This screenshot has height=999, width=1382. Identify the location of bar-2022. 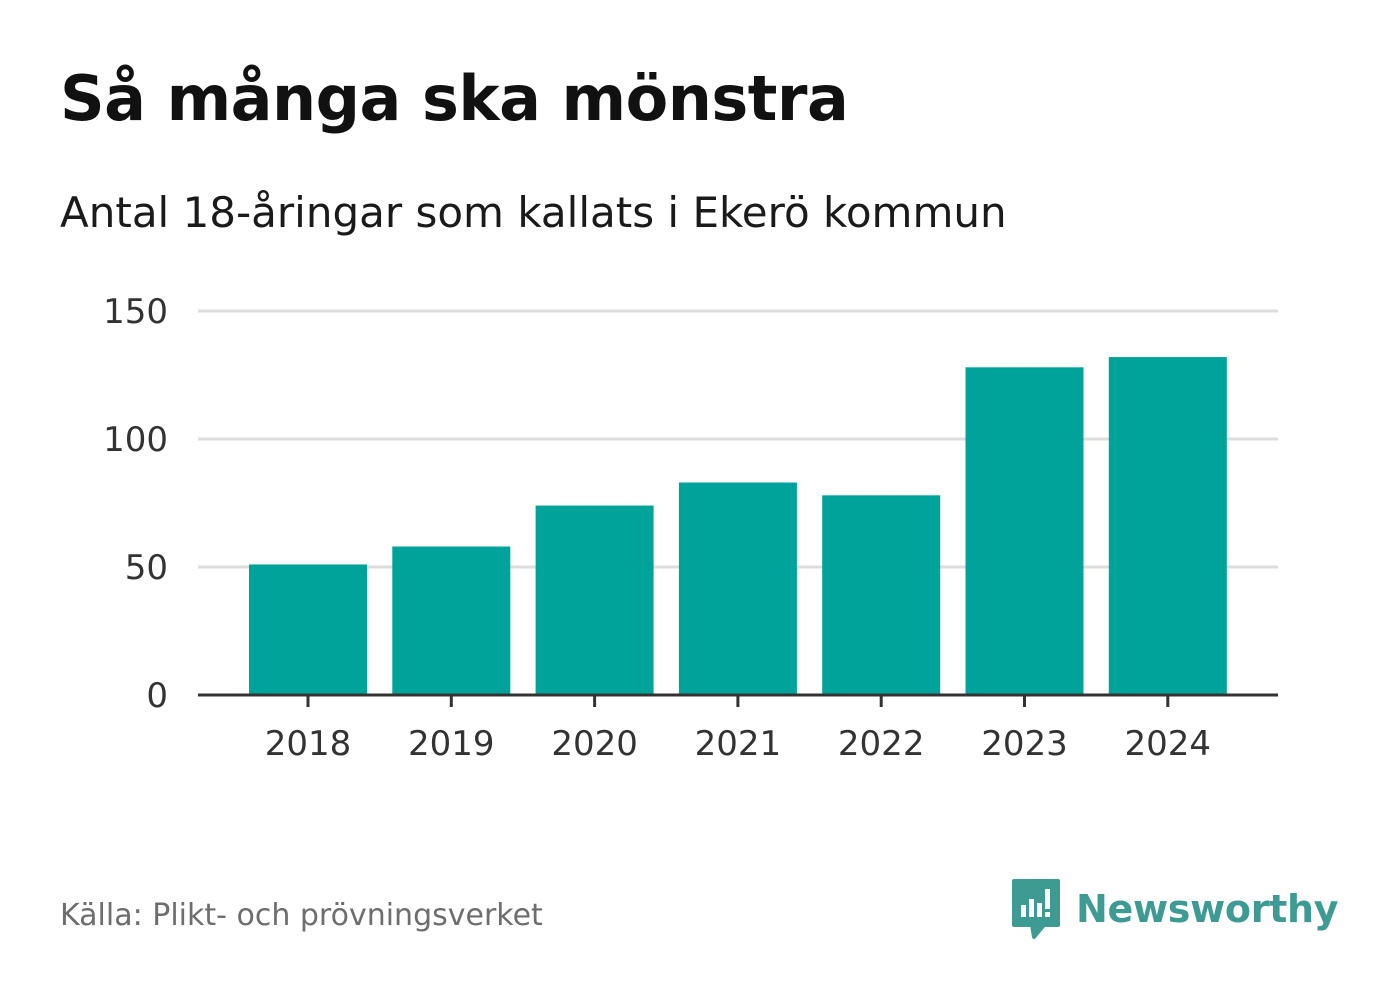
(881, 595).